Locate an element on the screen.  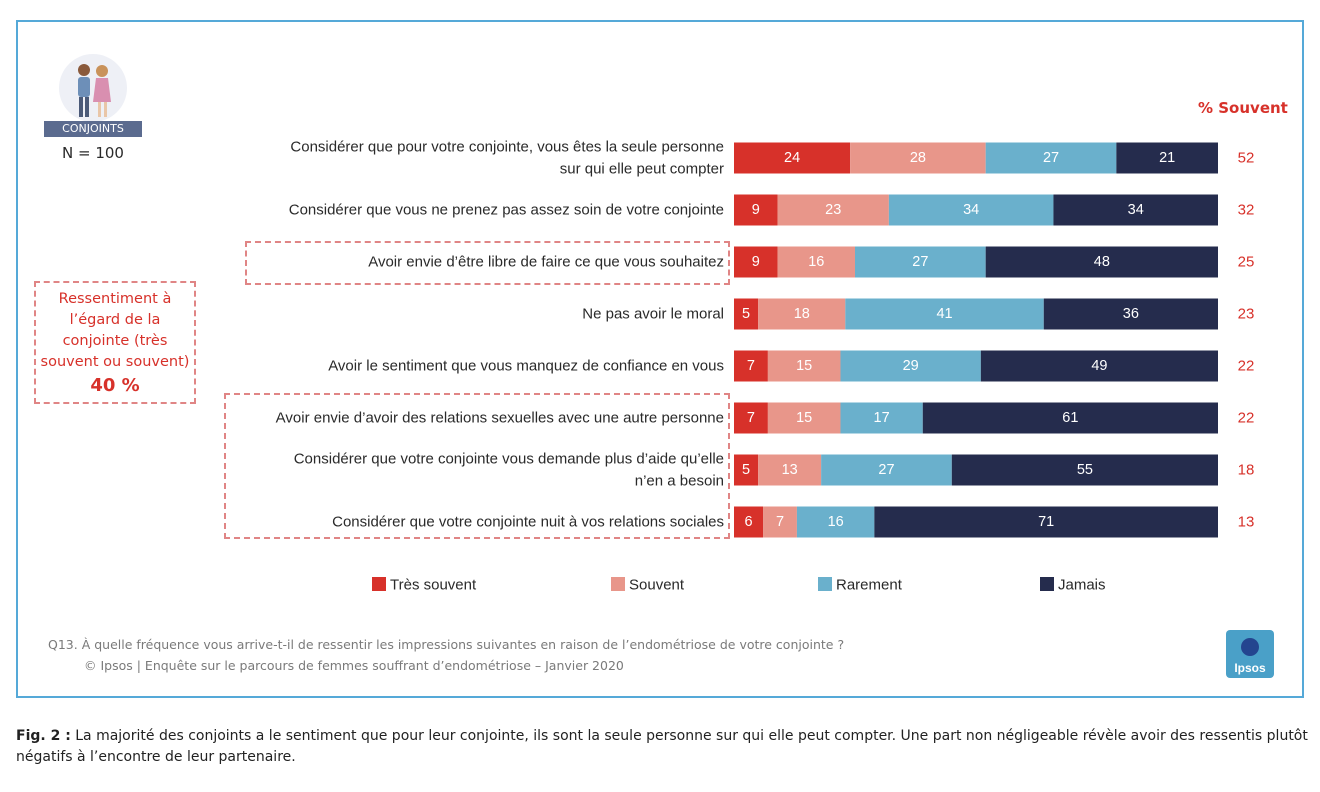
souvent-total-value: 52 is located at coordinates (1246, 158).